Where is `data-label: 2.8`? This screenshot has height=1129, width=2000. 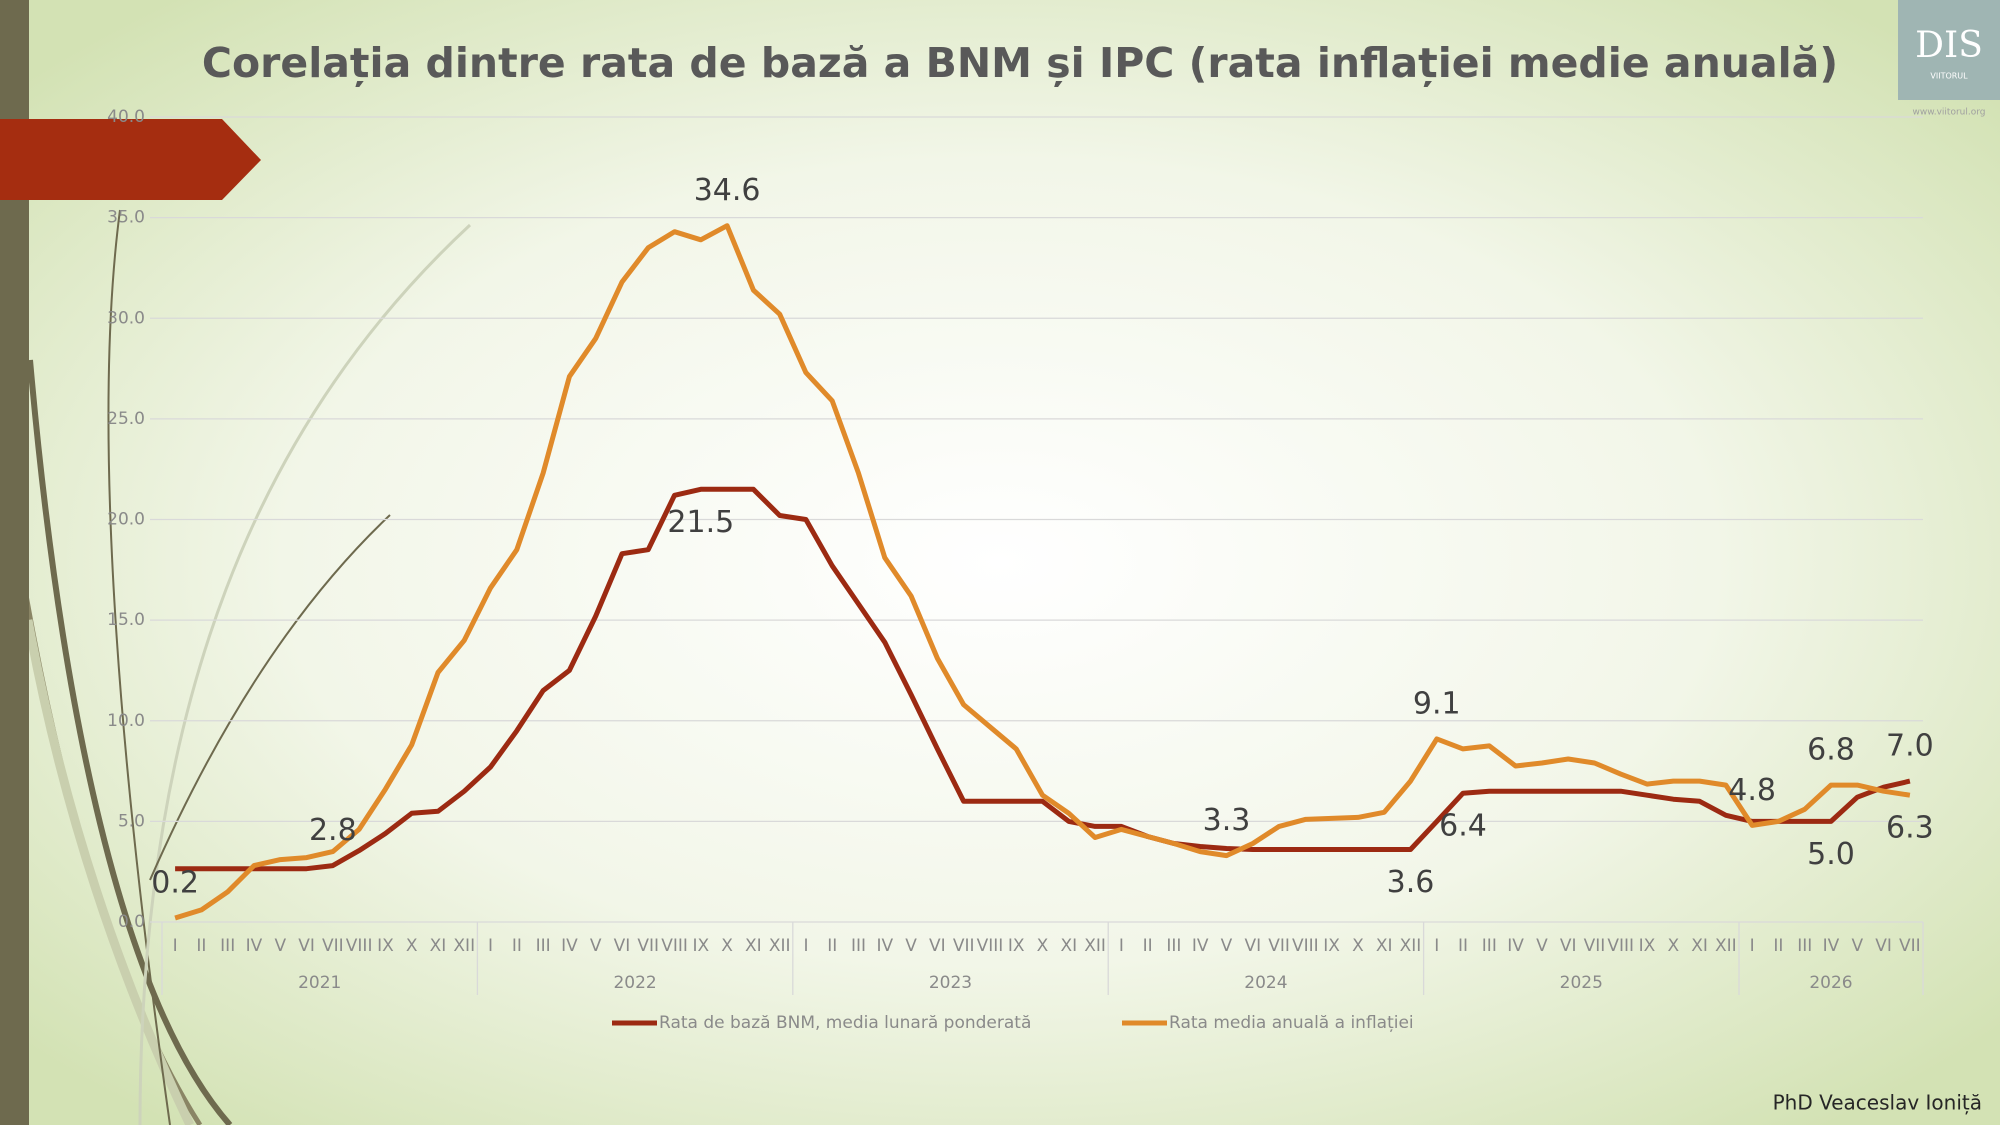 data-label: 2.8 is located at coordinates (333, 830).